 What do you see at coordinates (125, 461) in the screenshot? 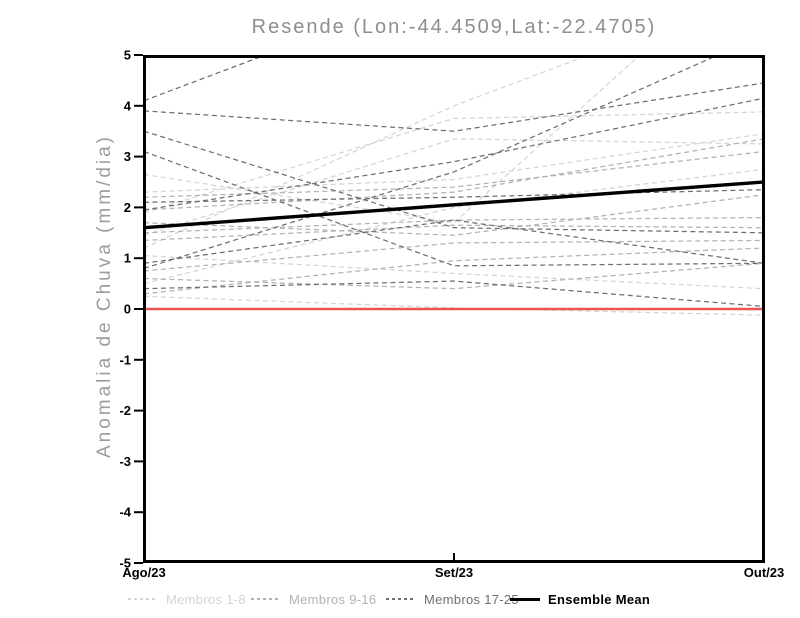
I see `y-tick-label: -3` at bounding box center [125, 461].